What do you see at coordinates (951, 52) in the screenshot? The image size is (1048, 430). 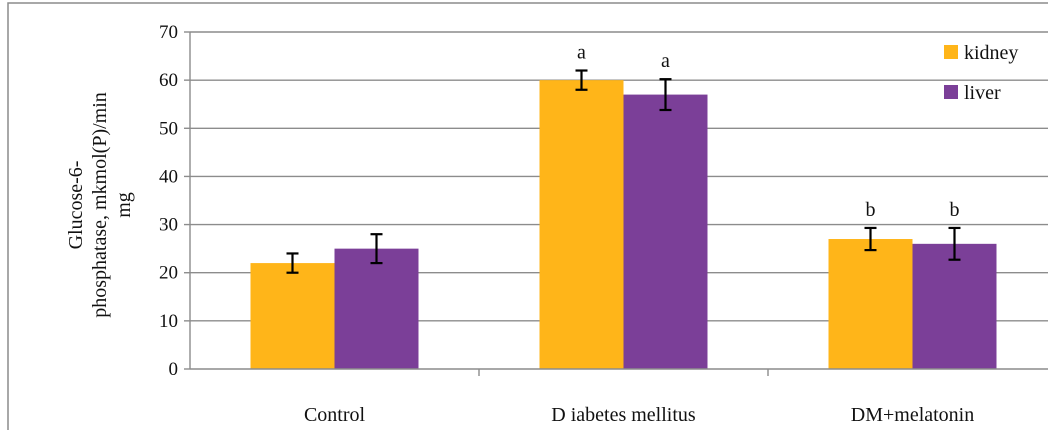 I see `legend-swatch-kidney` at bounding box center [951, 52].